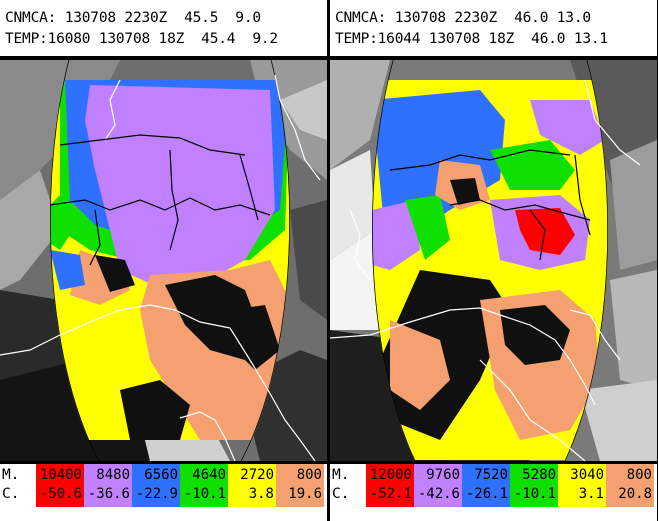 This screenshot has height=521, width=658. I want to click on right-legend-bin: 800 20.8, so click(630, 485).